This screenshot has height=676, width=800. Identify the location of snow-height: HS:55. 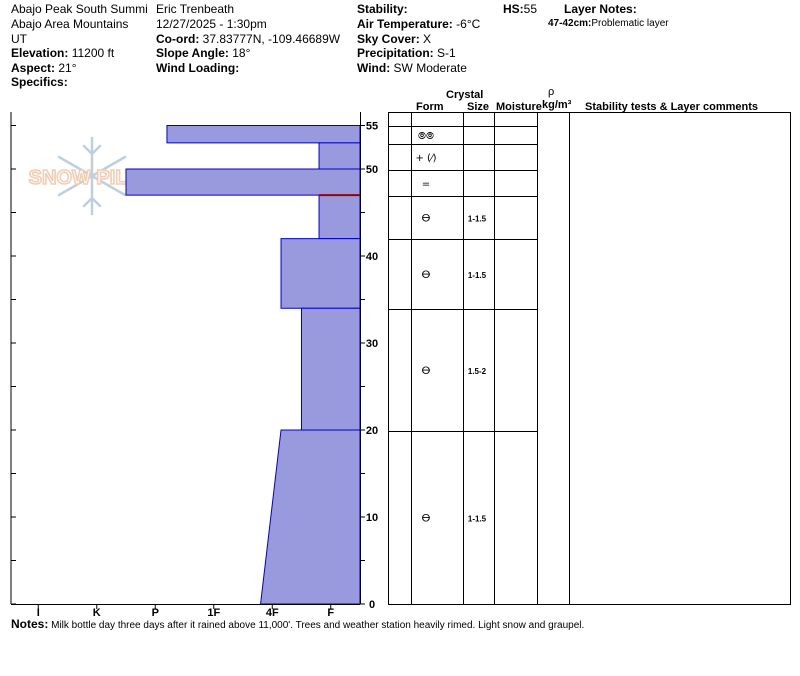
(520, 9).